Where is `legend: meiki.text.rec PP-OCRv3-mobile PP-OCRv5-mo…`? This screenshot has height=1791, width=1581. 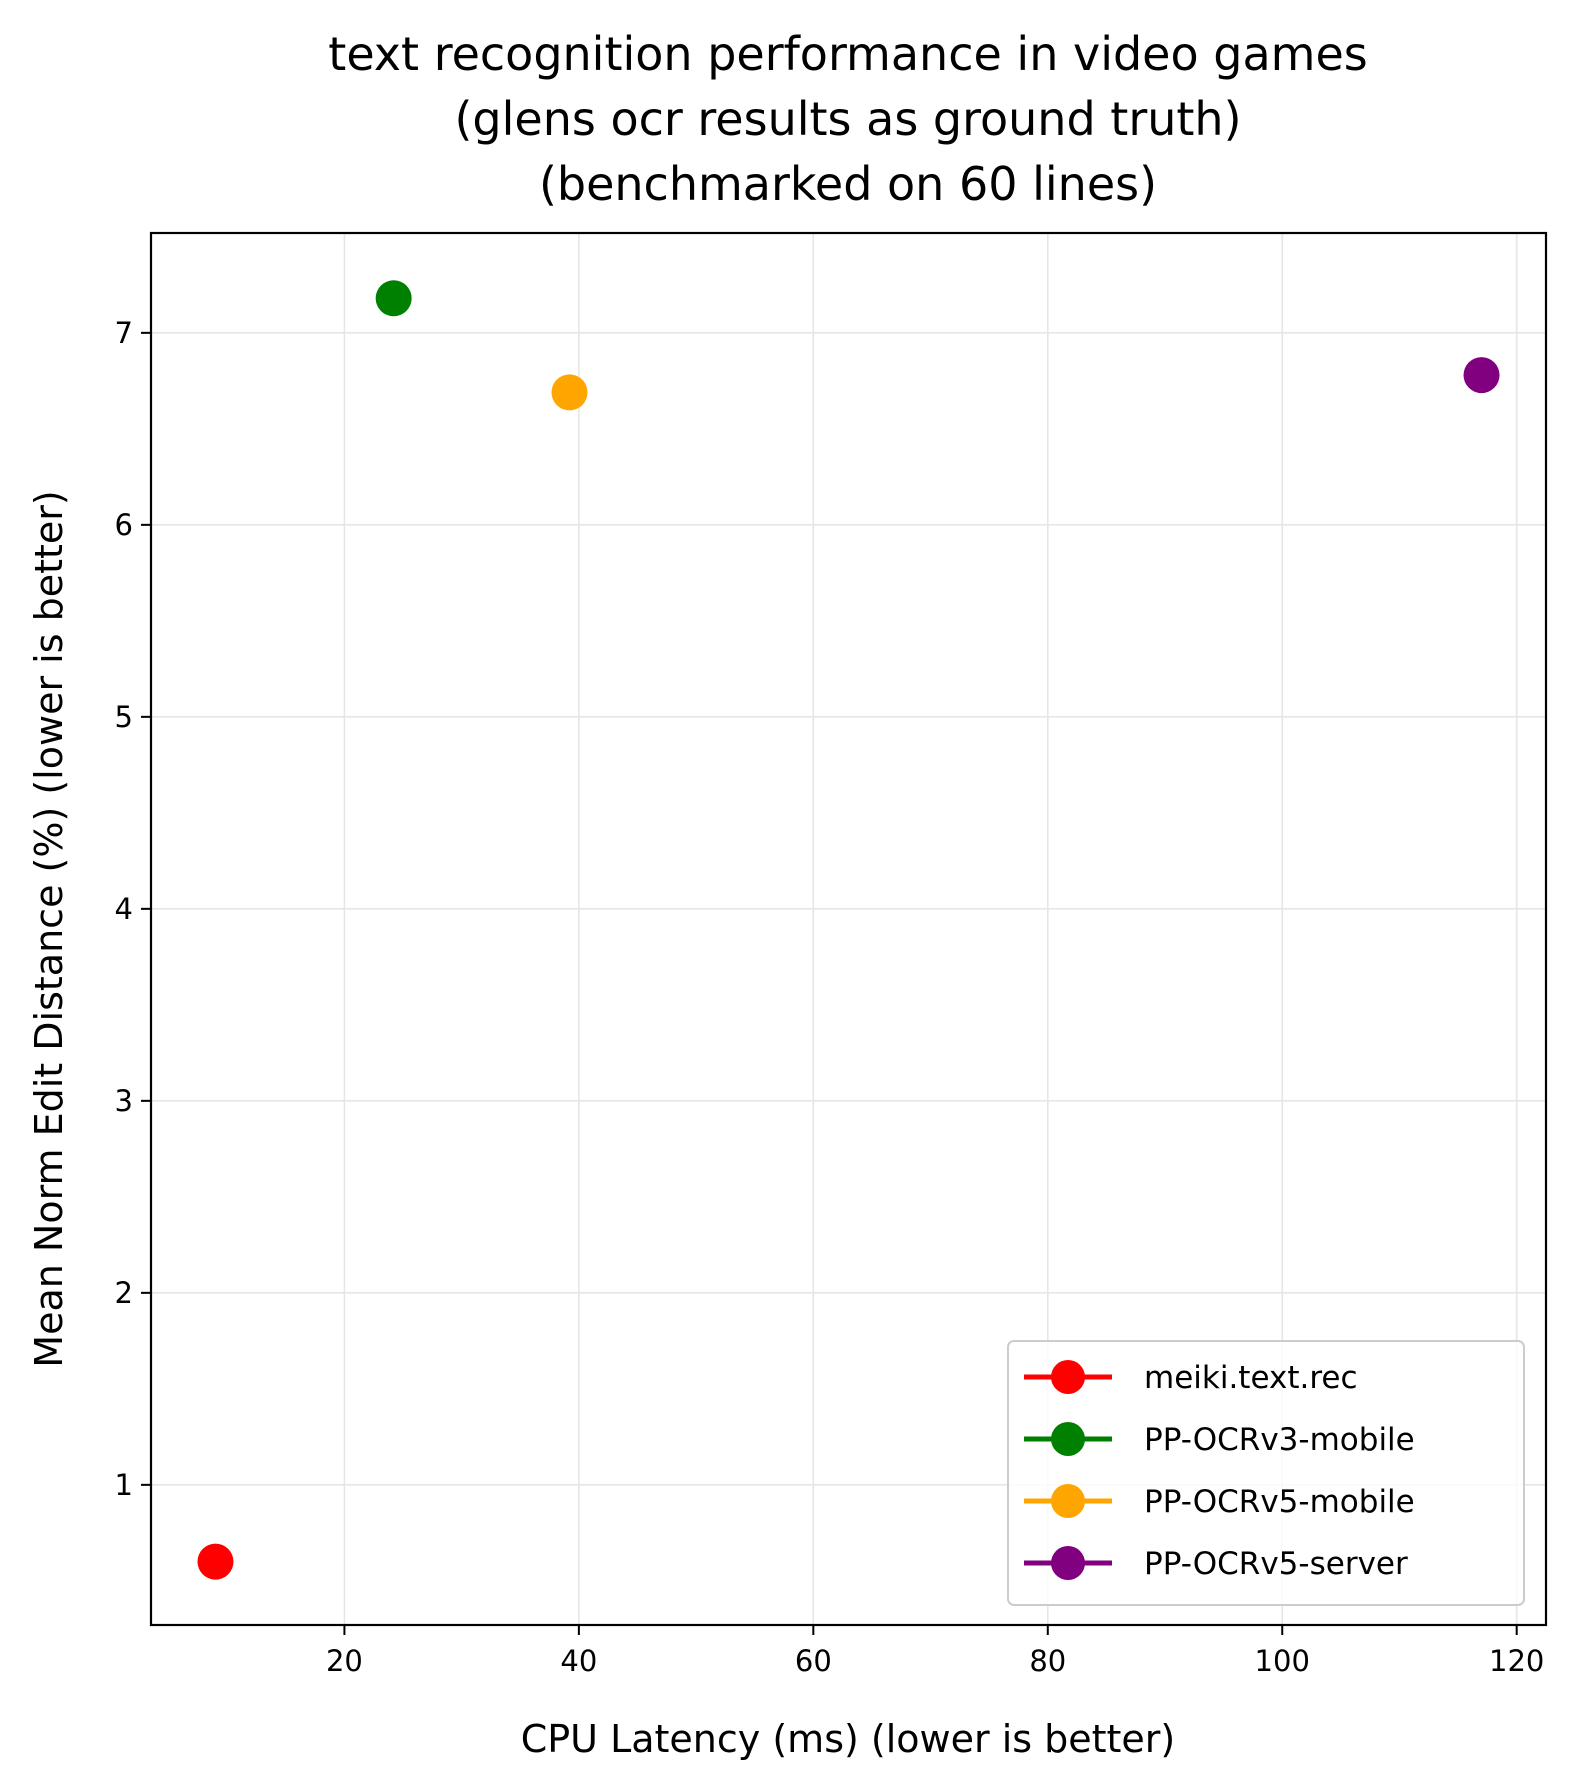
legend: meiki.text.rec PP-OCRv3-mobile PP-OCRv5-mo… is located at coordinates (1266, 1473).